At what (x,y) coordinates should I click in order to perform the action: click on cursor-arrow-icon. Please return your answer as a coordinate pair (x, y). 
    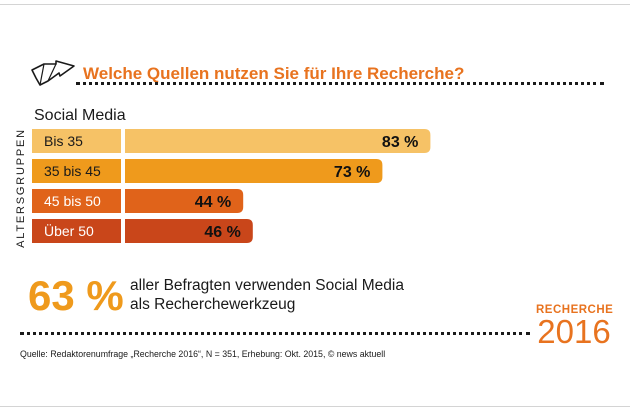
    Looking at the image, I should click on (53, 73).